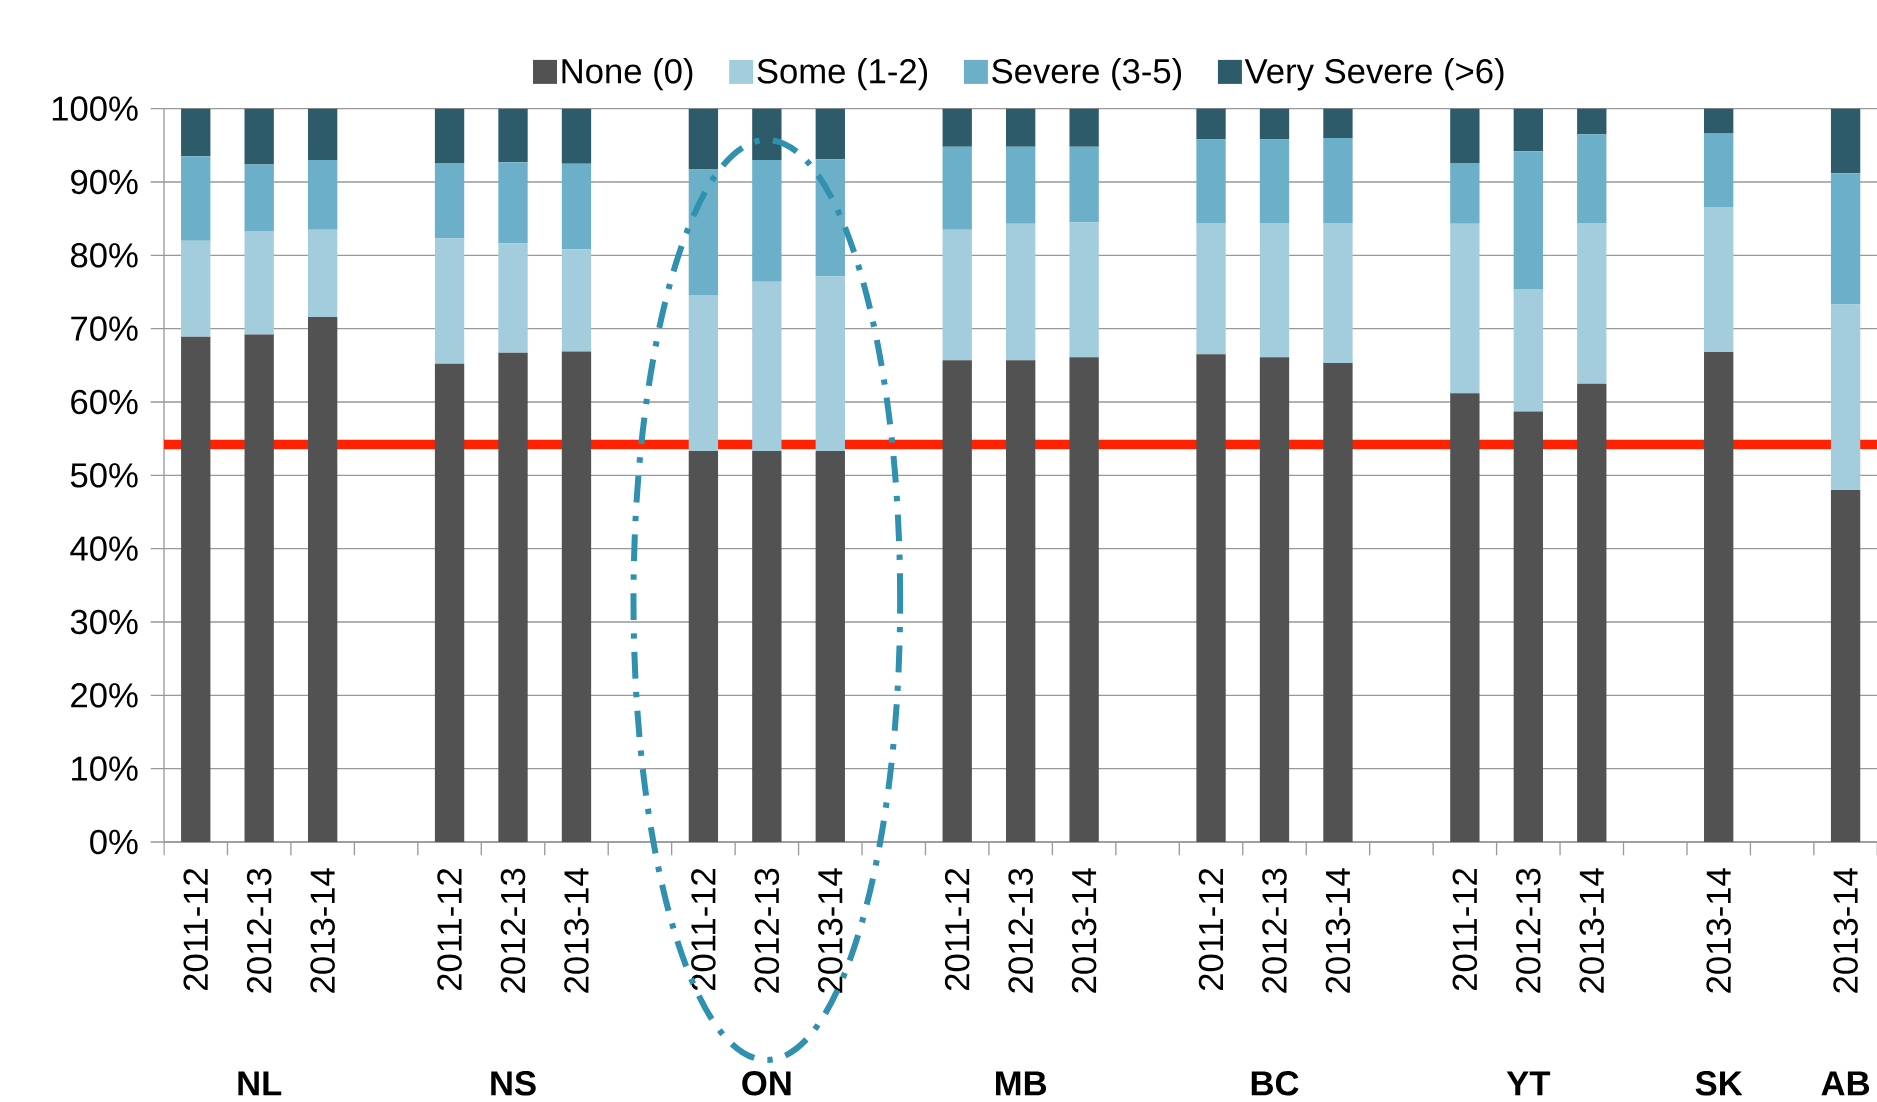  What do you see at coordinates (627, 74) in the screenshot?
I see `legend-label: None (0)` at bounding box center [627, 74].